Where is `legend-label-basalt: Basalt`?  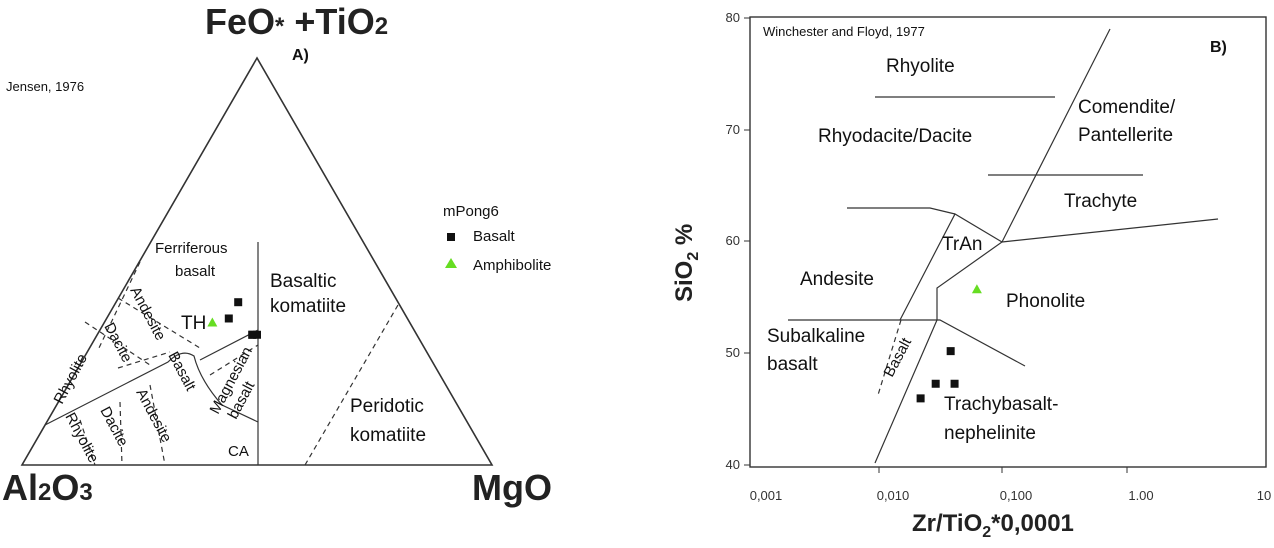
legend-label-basalt: Basalt is located at coordinates (494, 236).